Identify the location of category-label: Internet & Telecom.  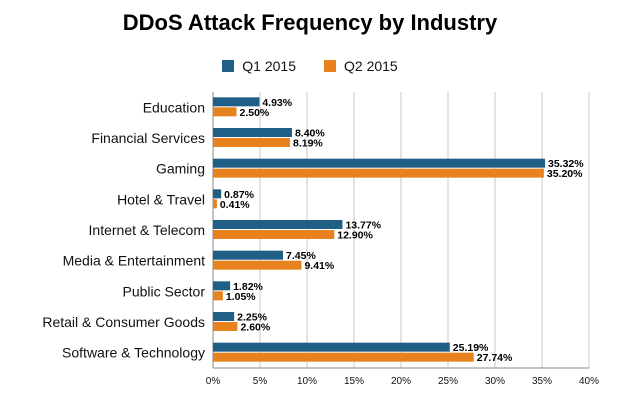
(147, 230).